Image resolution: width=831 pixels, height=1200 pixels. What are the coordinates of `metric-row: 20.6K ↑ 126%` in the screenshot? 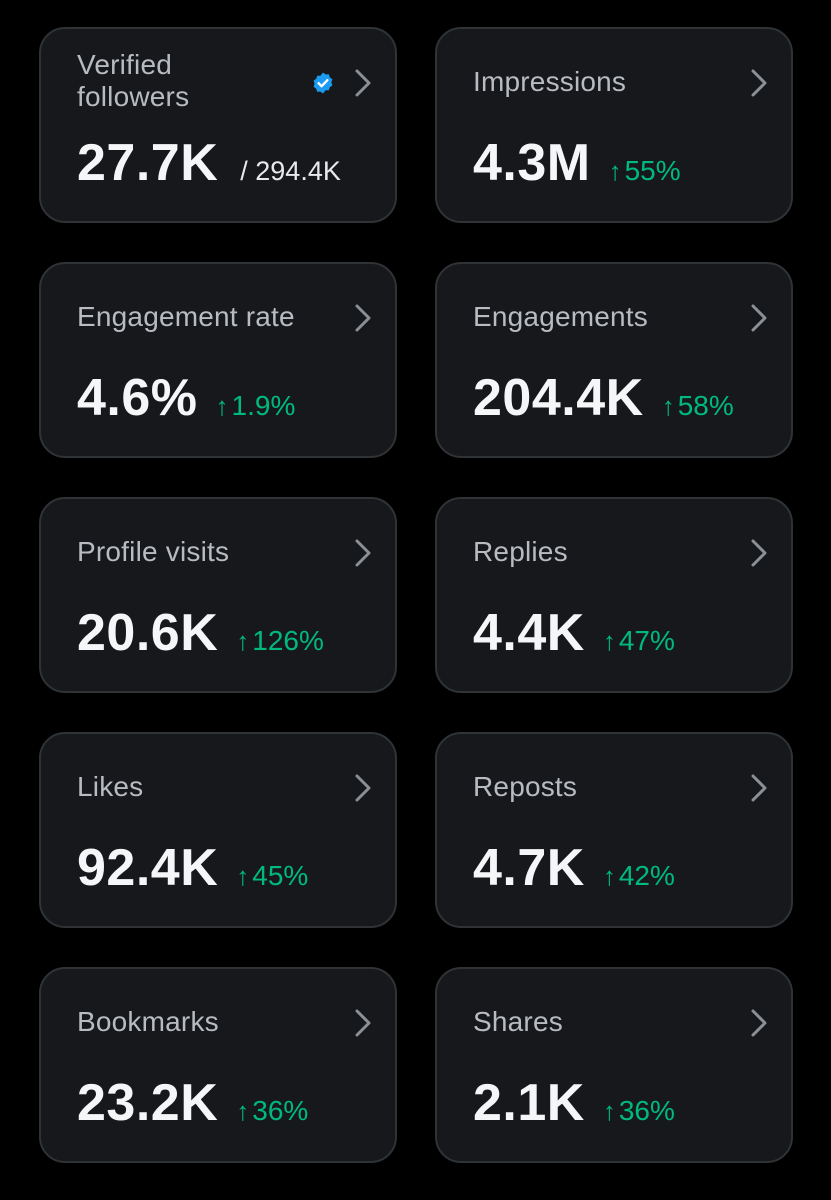 It's located at (200, 633).